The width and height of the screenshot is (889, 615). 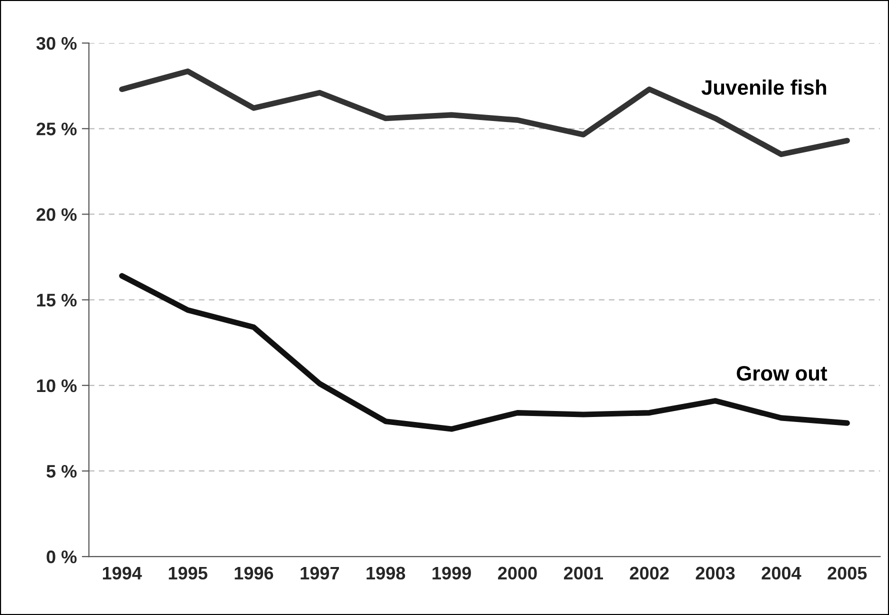 I want to click on y-tick-label: 20 %, so click(x=56, y=214).